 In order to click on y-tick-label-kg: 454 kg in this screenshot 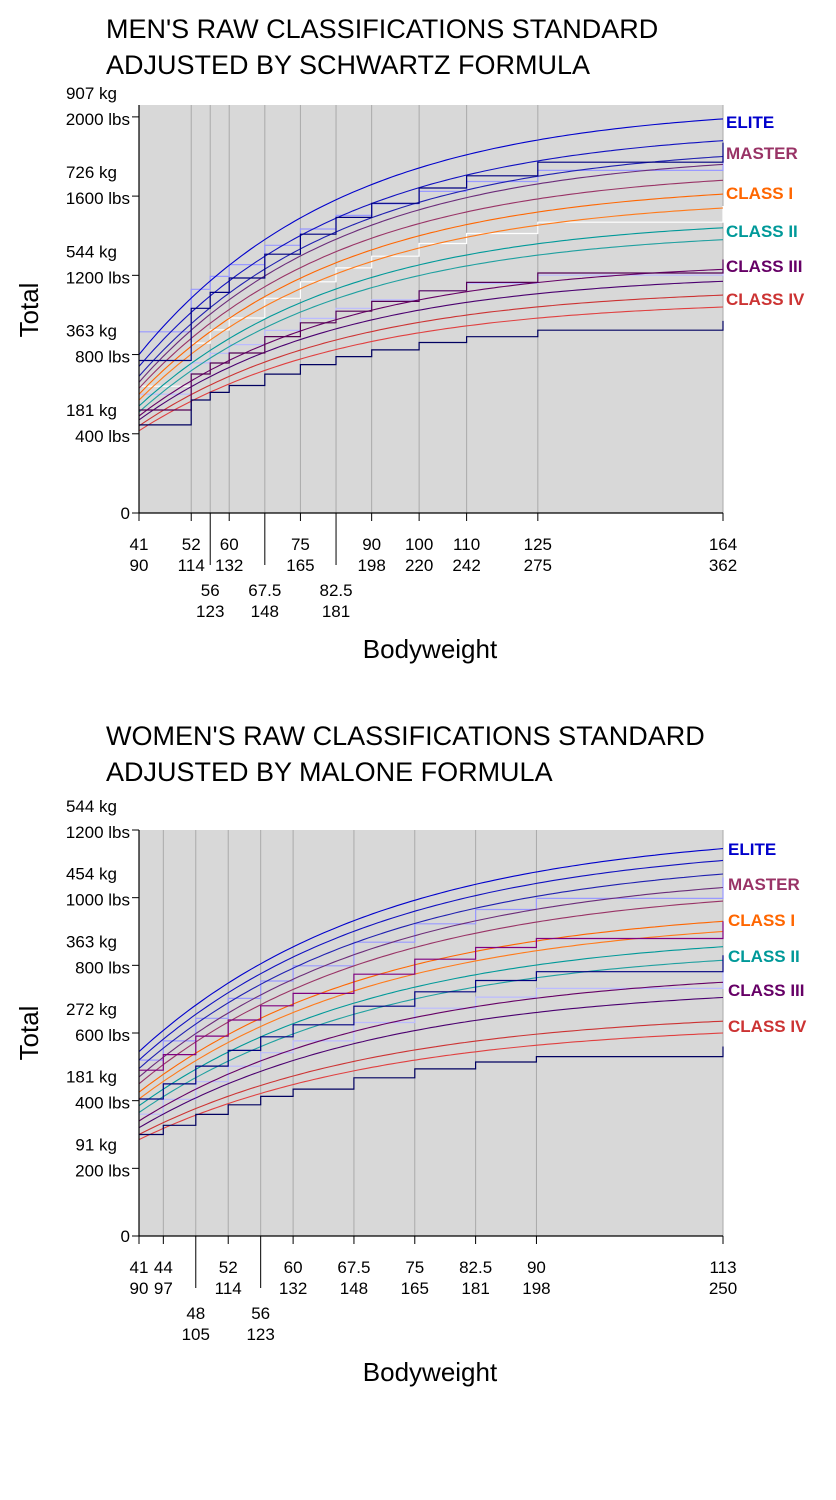, I will do `click(91, 874)`.